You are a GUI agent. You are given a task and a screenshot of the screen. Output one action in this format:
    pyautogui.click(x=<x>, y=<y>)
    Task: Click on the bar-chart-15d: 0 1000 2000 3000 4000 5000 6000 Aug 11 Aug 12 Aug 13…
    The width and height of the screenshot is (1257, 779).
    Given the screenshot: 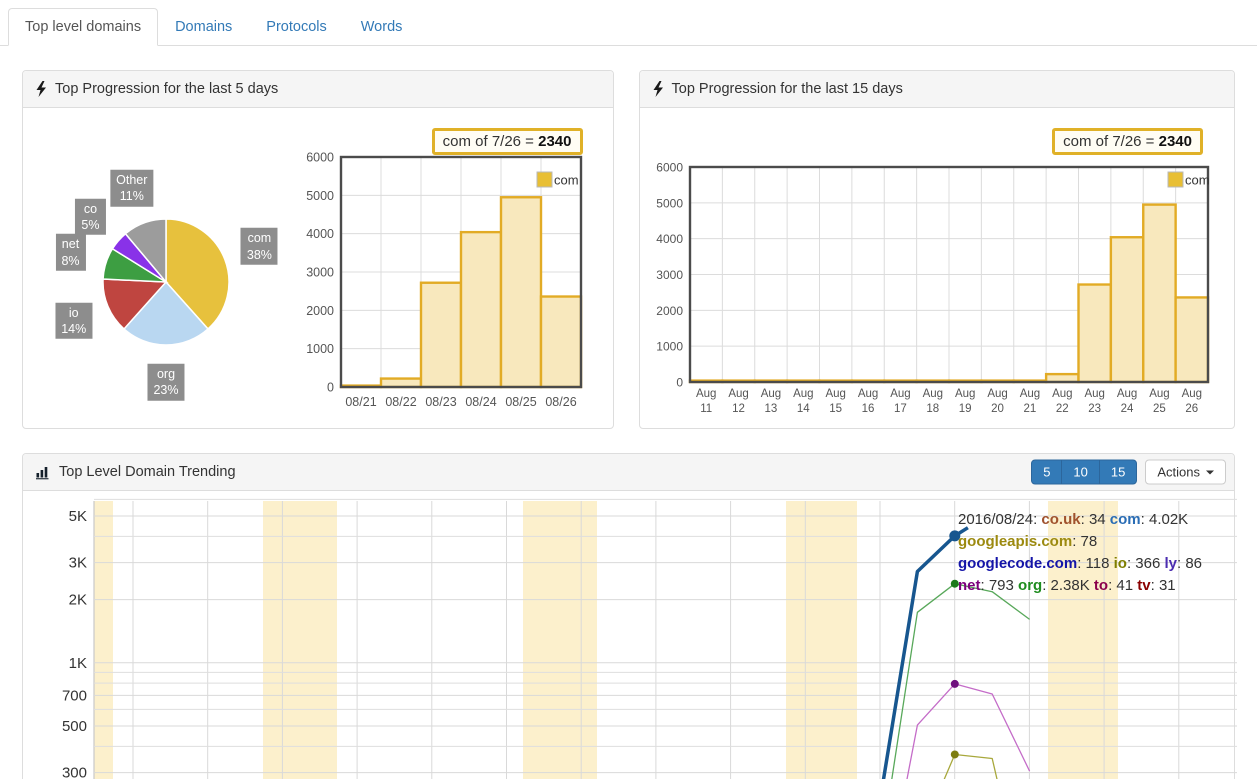 What is the action you would take?
    pyautogui.click(x=933, y=288)
    